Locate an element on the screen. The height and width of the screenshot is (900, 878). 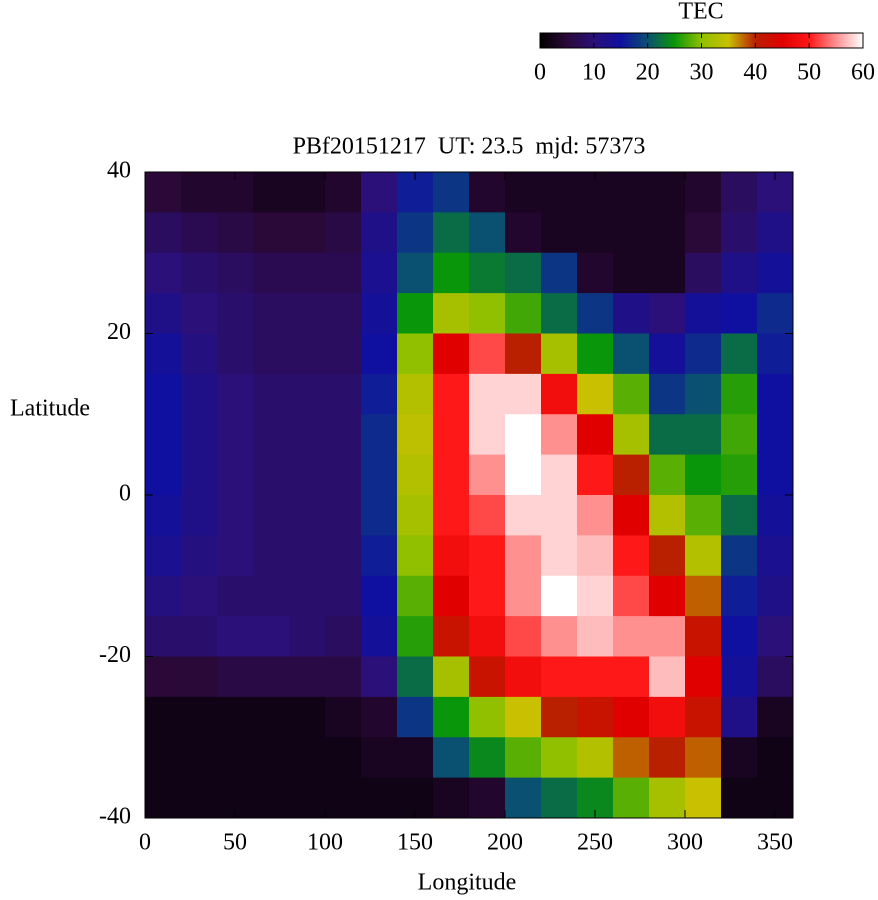
colorbar-label: TEC is located at coordinates (700, 12).